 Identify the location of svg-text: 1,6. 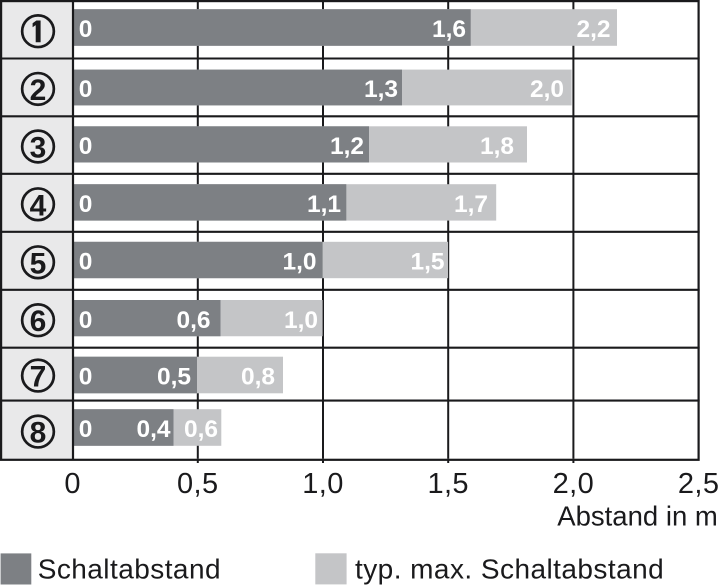
(449, 29).